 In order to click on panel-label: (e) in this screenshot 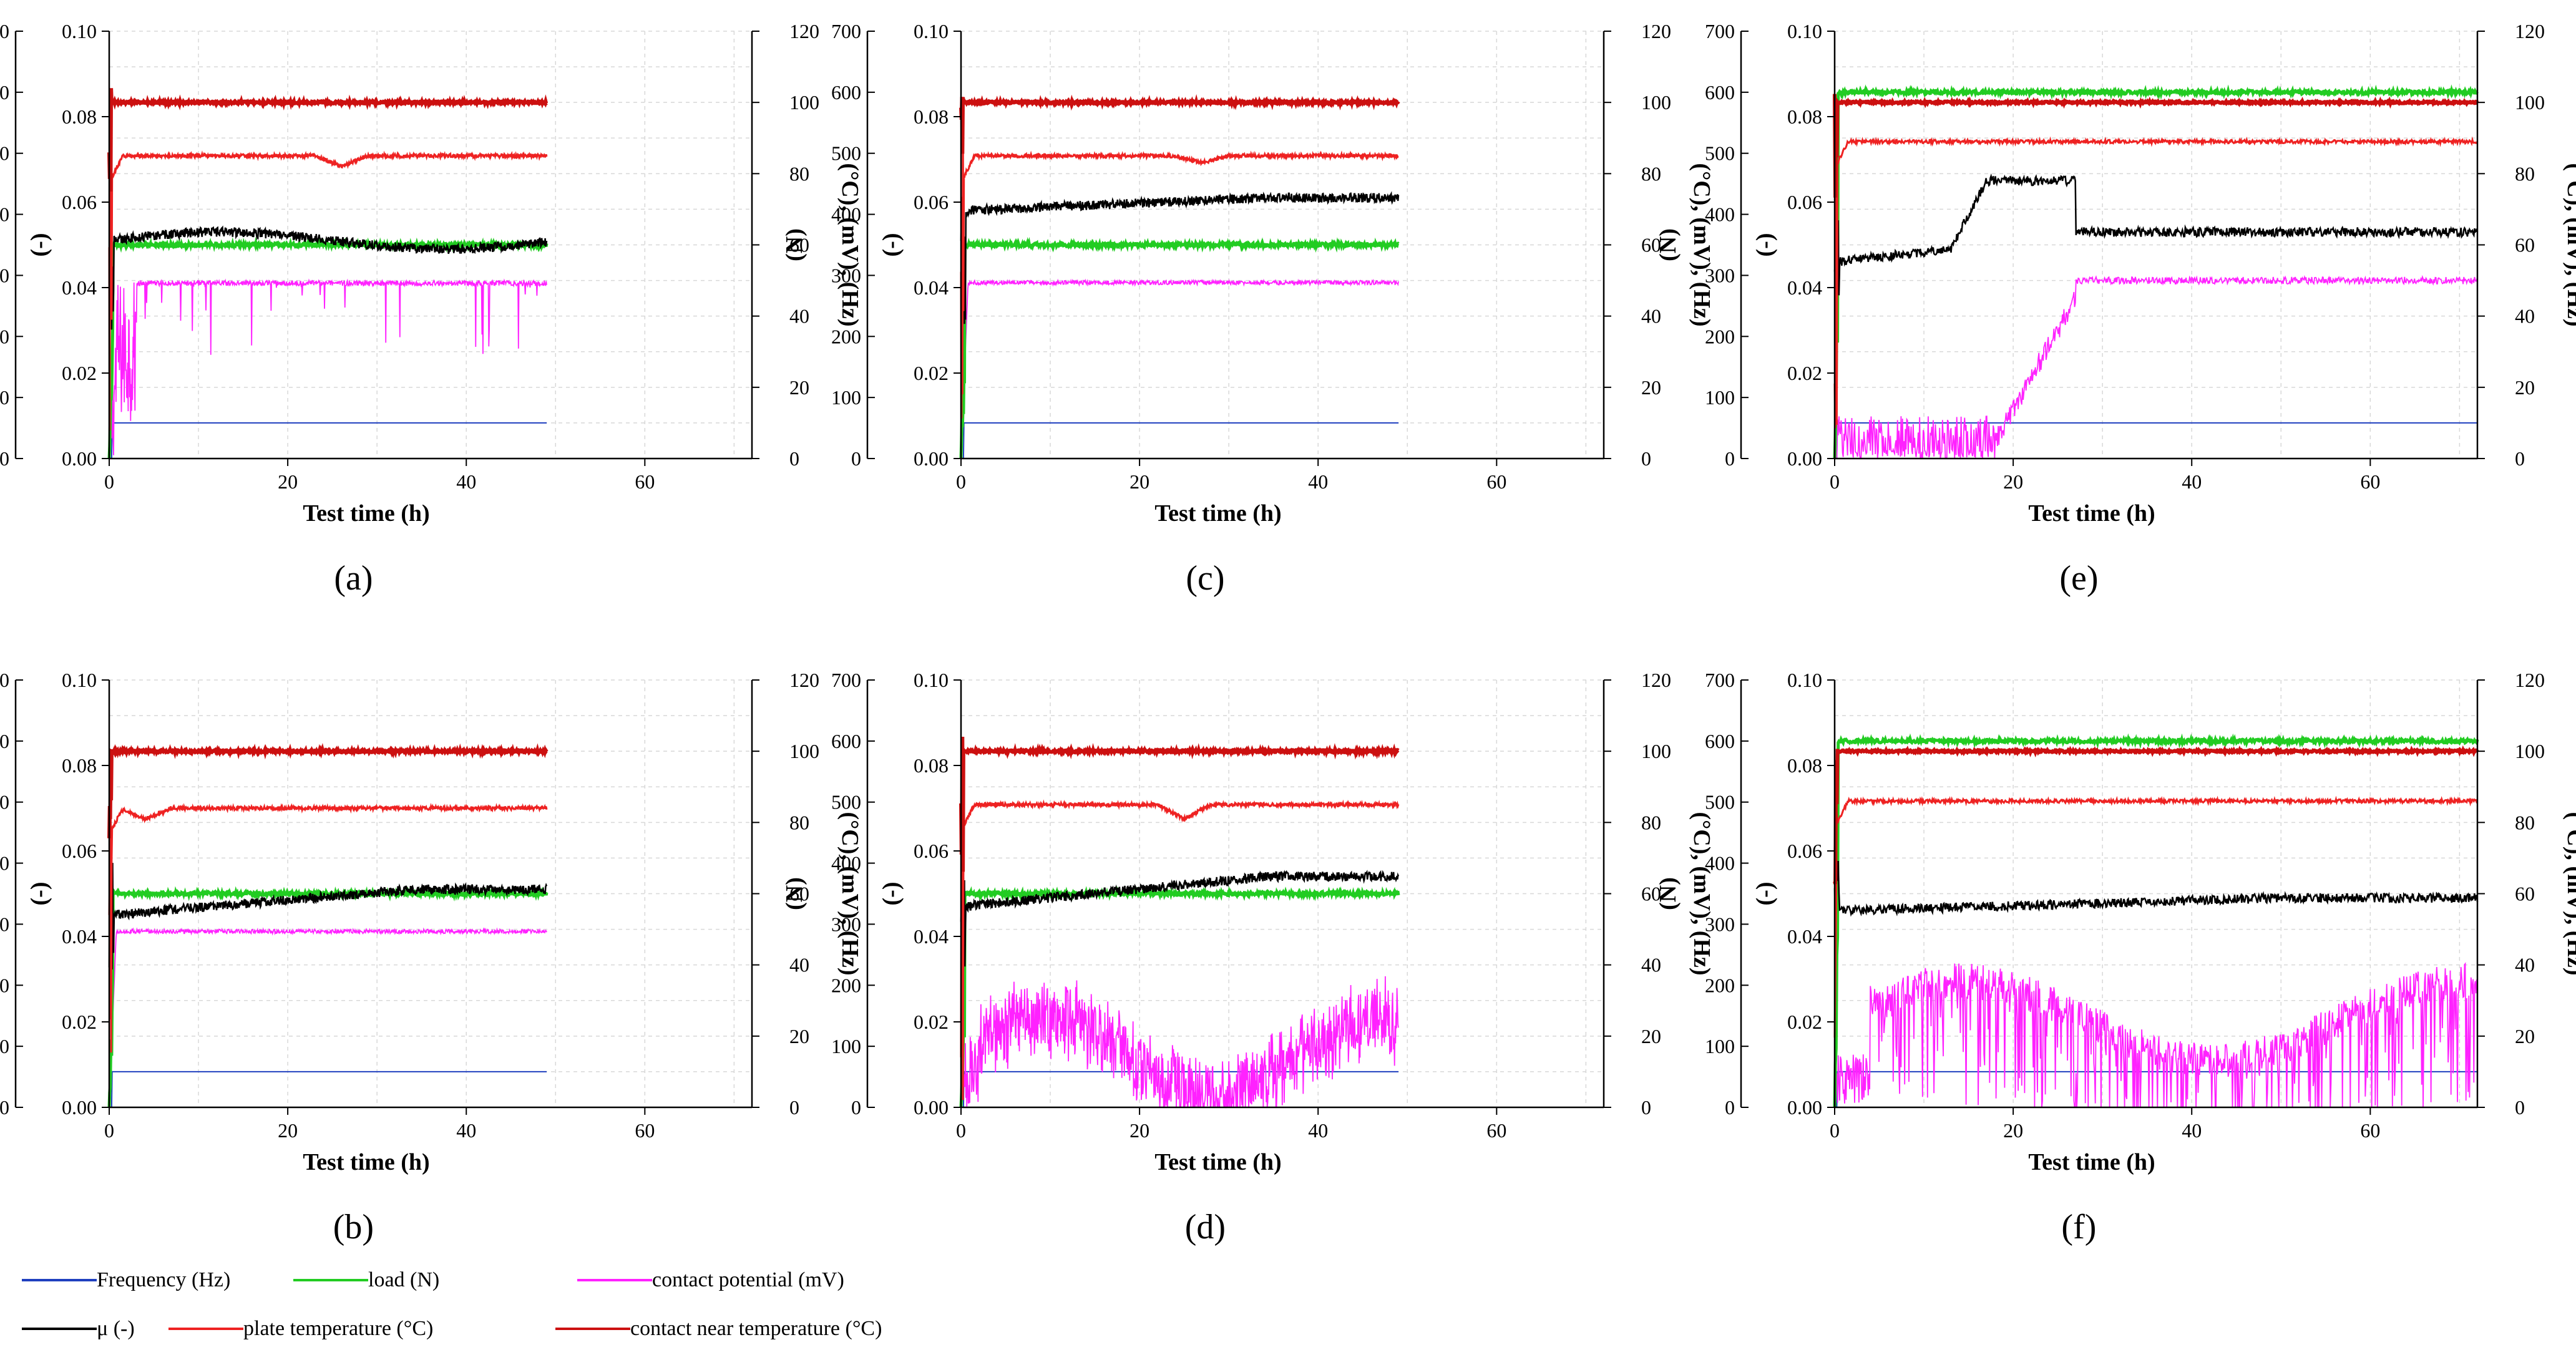, I will do `click(2078, 579)`.